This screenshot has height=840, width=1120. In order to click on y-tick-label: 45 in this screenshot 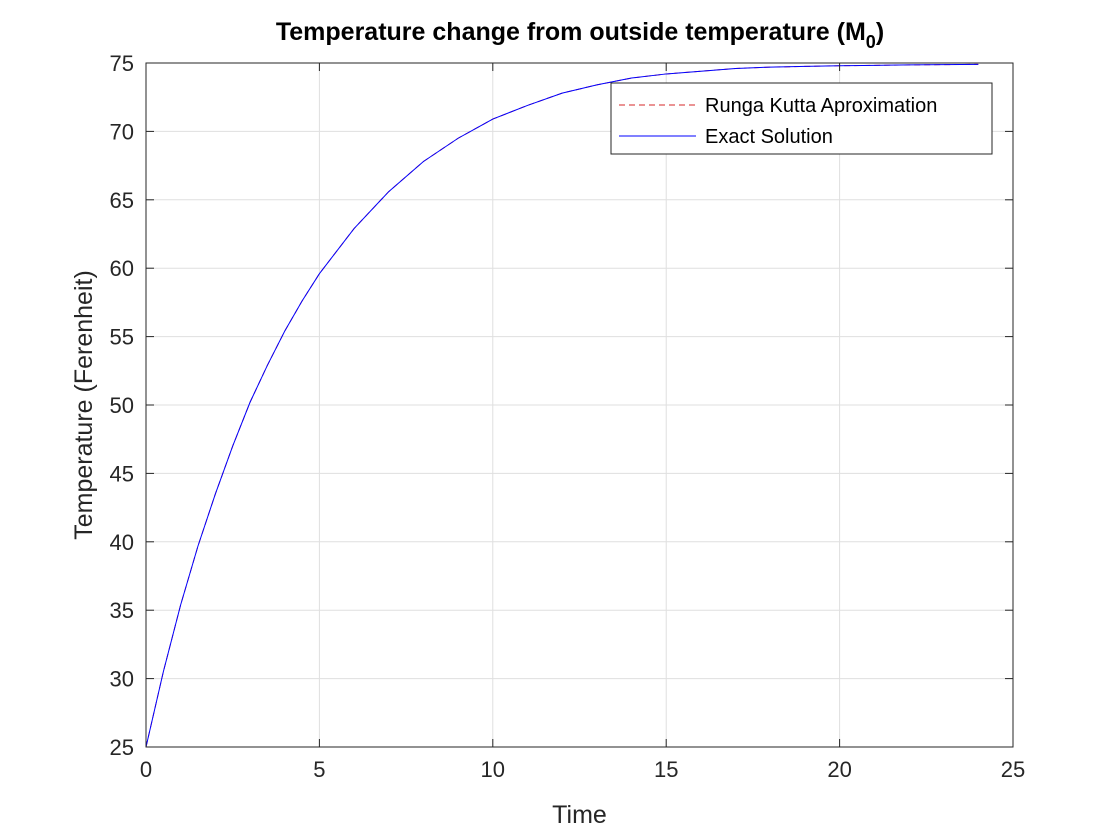, I will do `click(122, 473)`.